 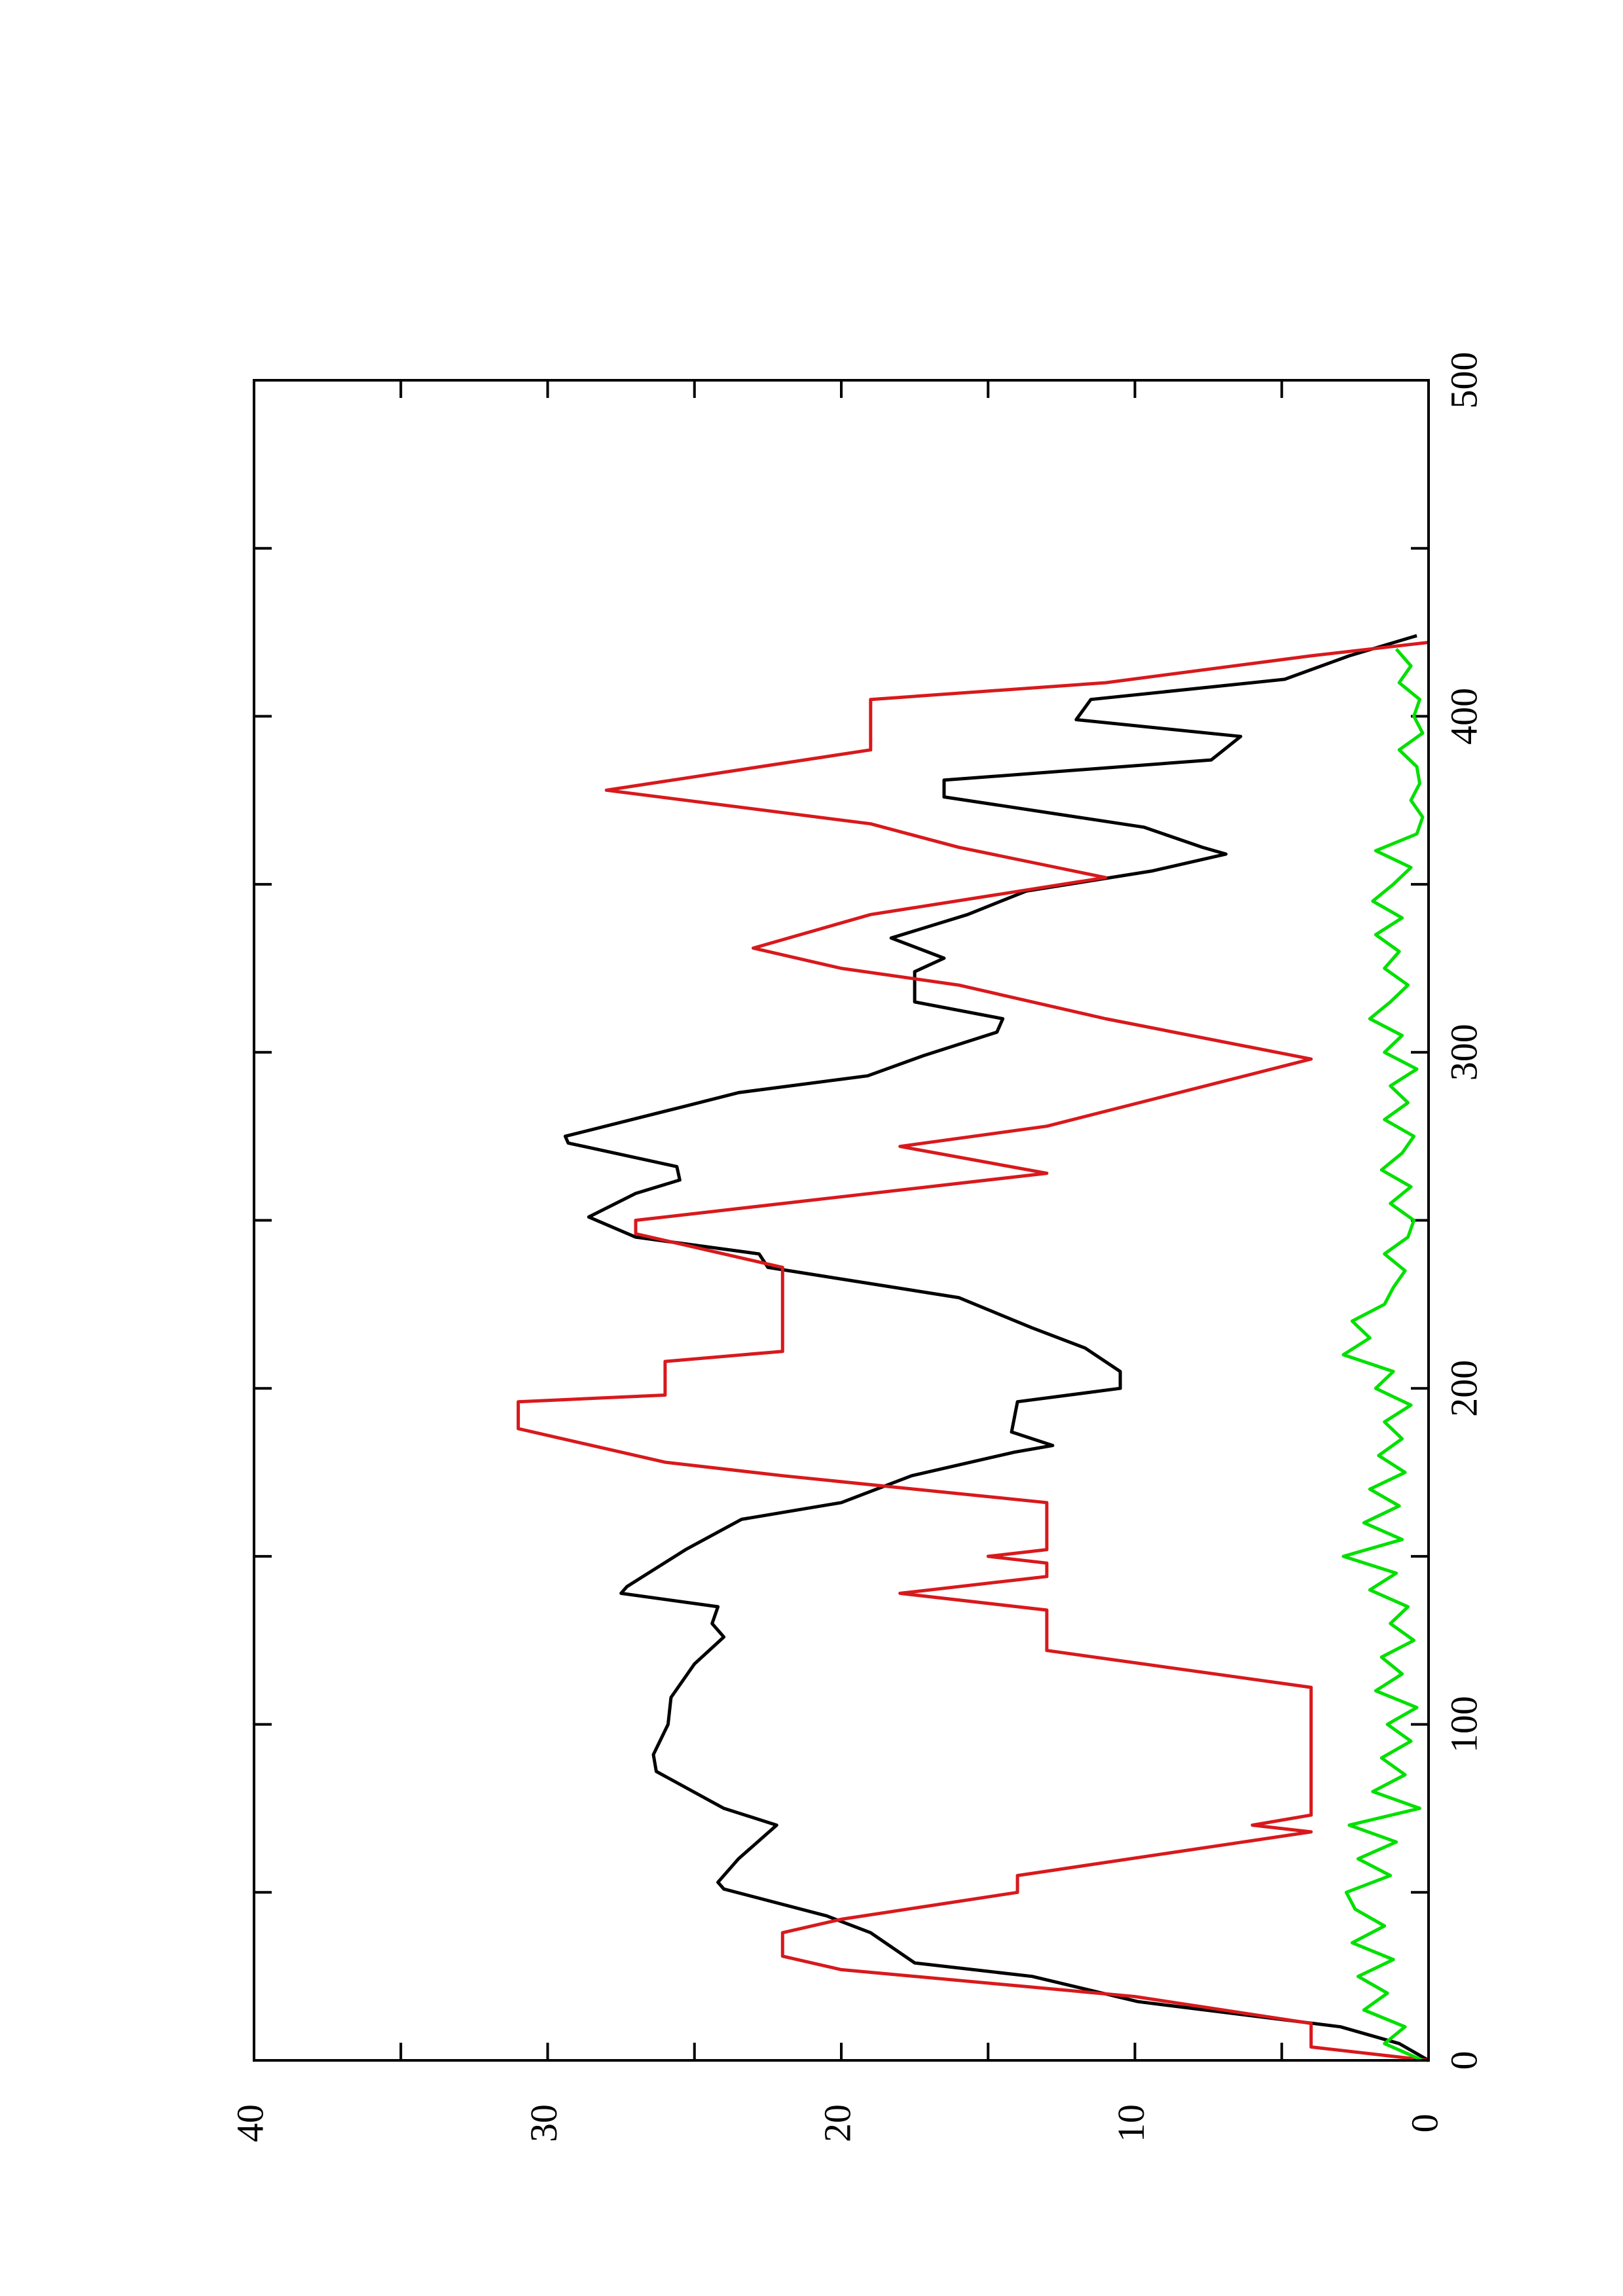 What do you see at coordinates (1463, 380) in the screenshot?
I see `x-tick-label: 500` at bounding box center [1463, 380].